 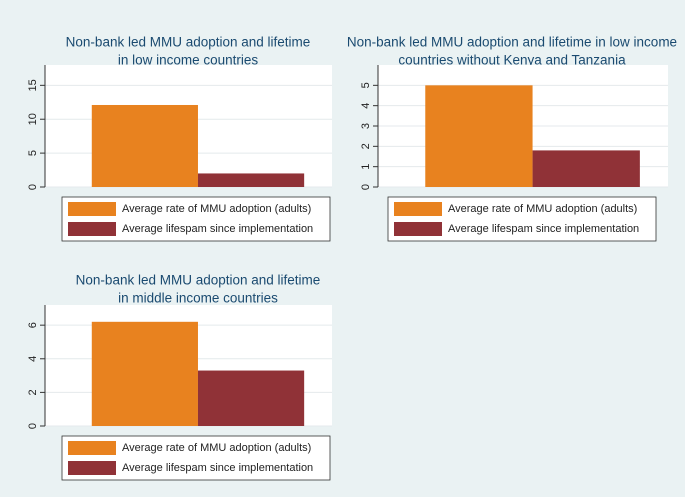 I want to click on chart-title: countries without Kenya and Tanzania, so click(x=512, y=60).